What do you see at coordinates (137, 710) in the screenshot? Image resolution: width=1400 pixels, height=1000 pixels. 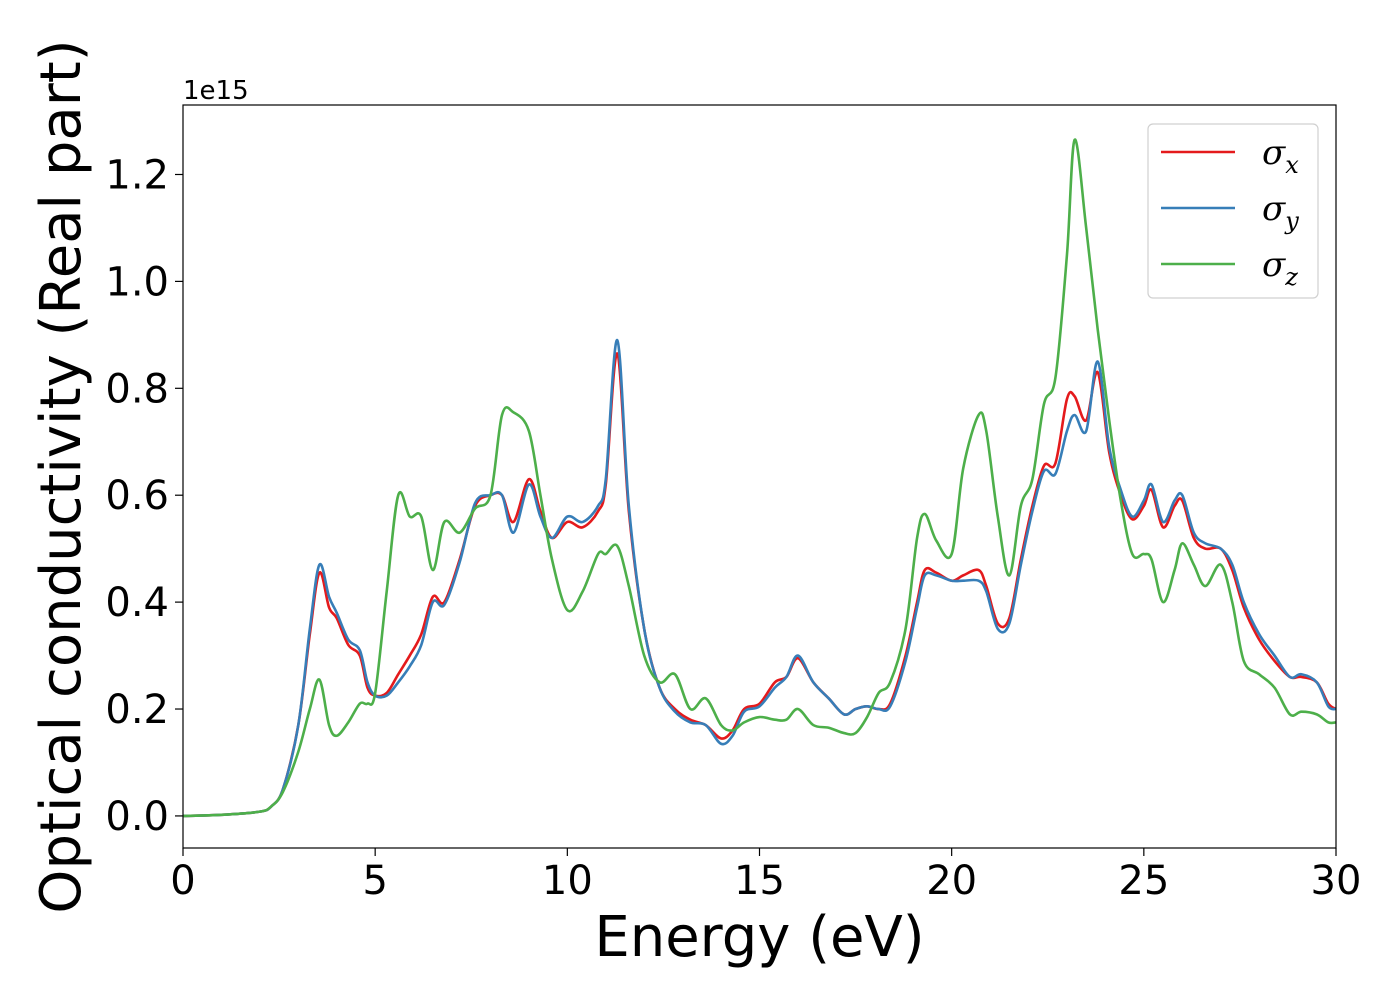 I see `y-tick-label: 0.2` at bounding box center [137, 710].